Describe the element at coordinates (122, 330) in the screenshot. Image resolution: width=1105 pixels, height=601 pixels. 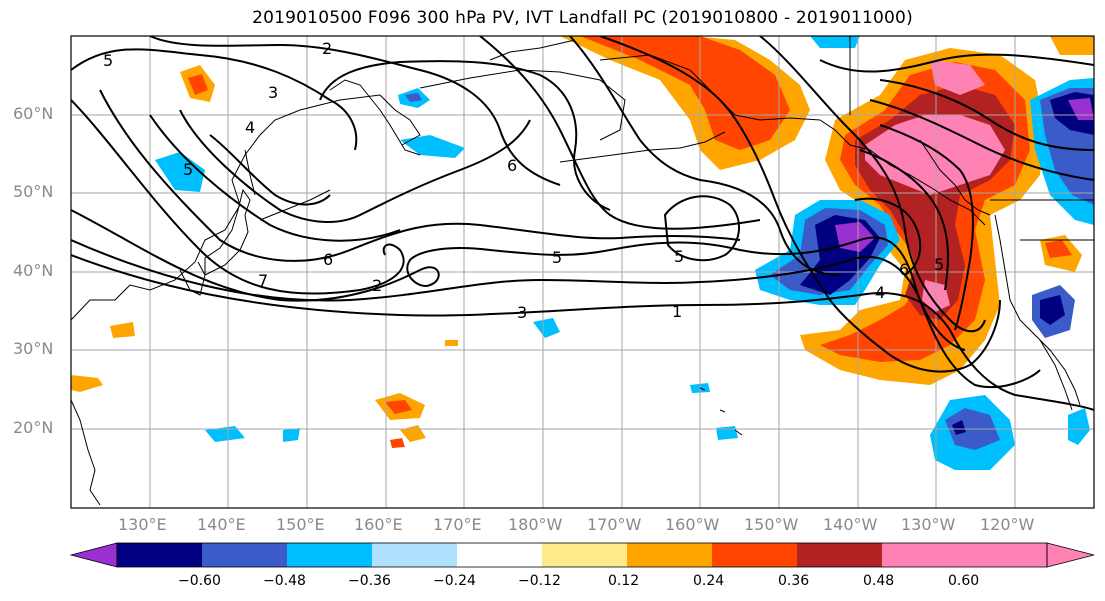
I see `positive-anomaly-south-china` at that location.